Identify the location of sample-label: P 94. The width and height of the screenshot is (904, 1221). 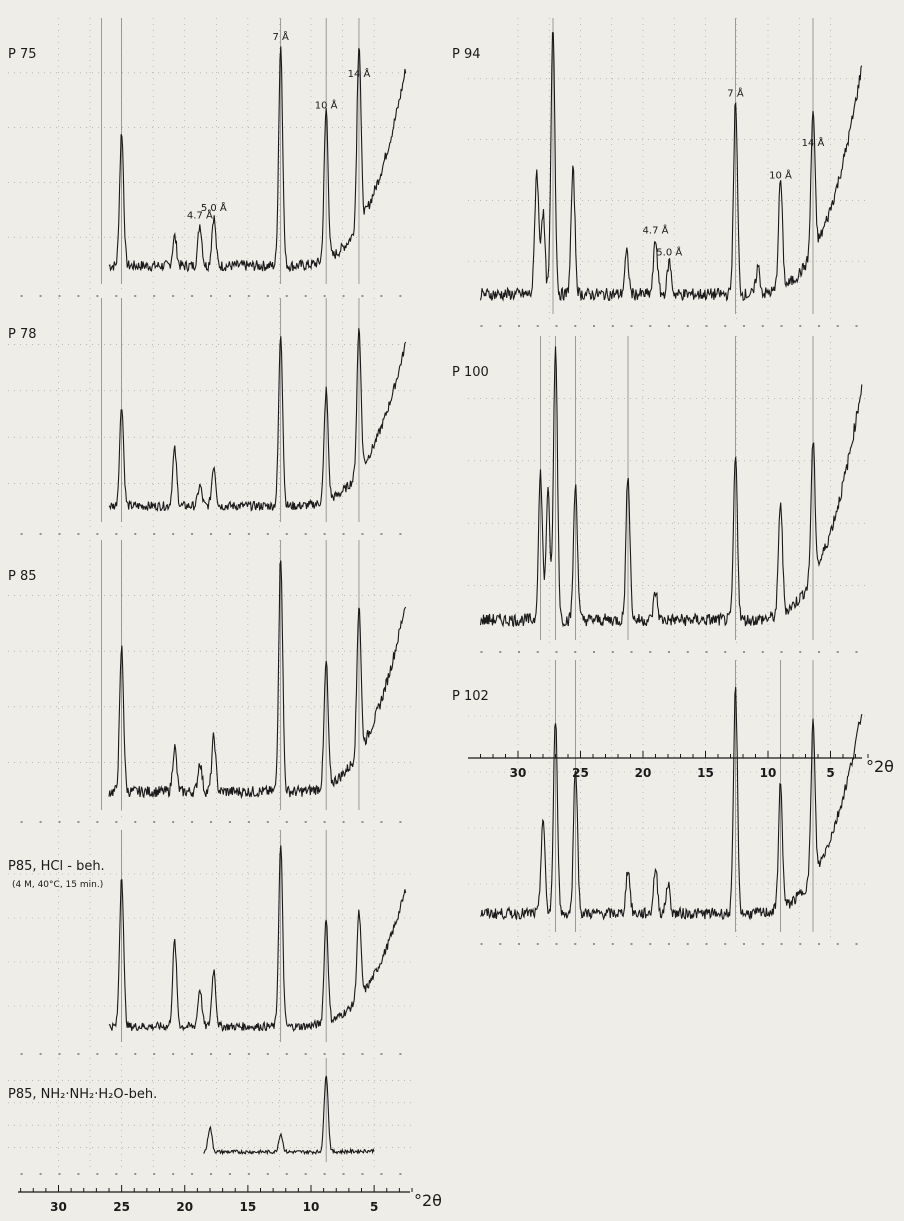
(466, 54).